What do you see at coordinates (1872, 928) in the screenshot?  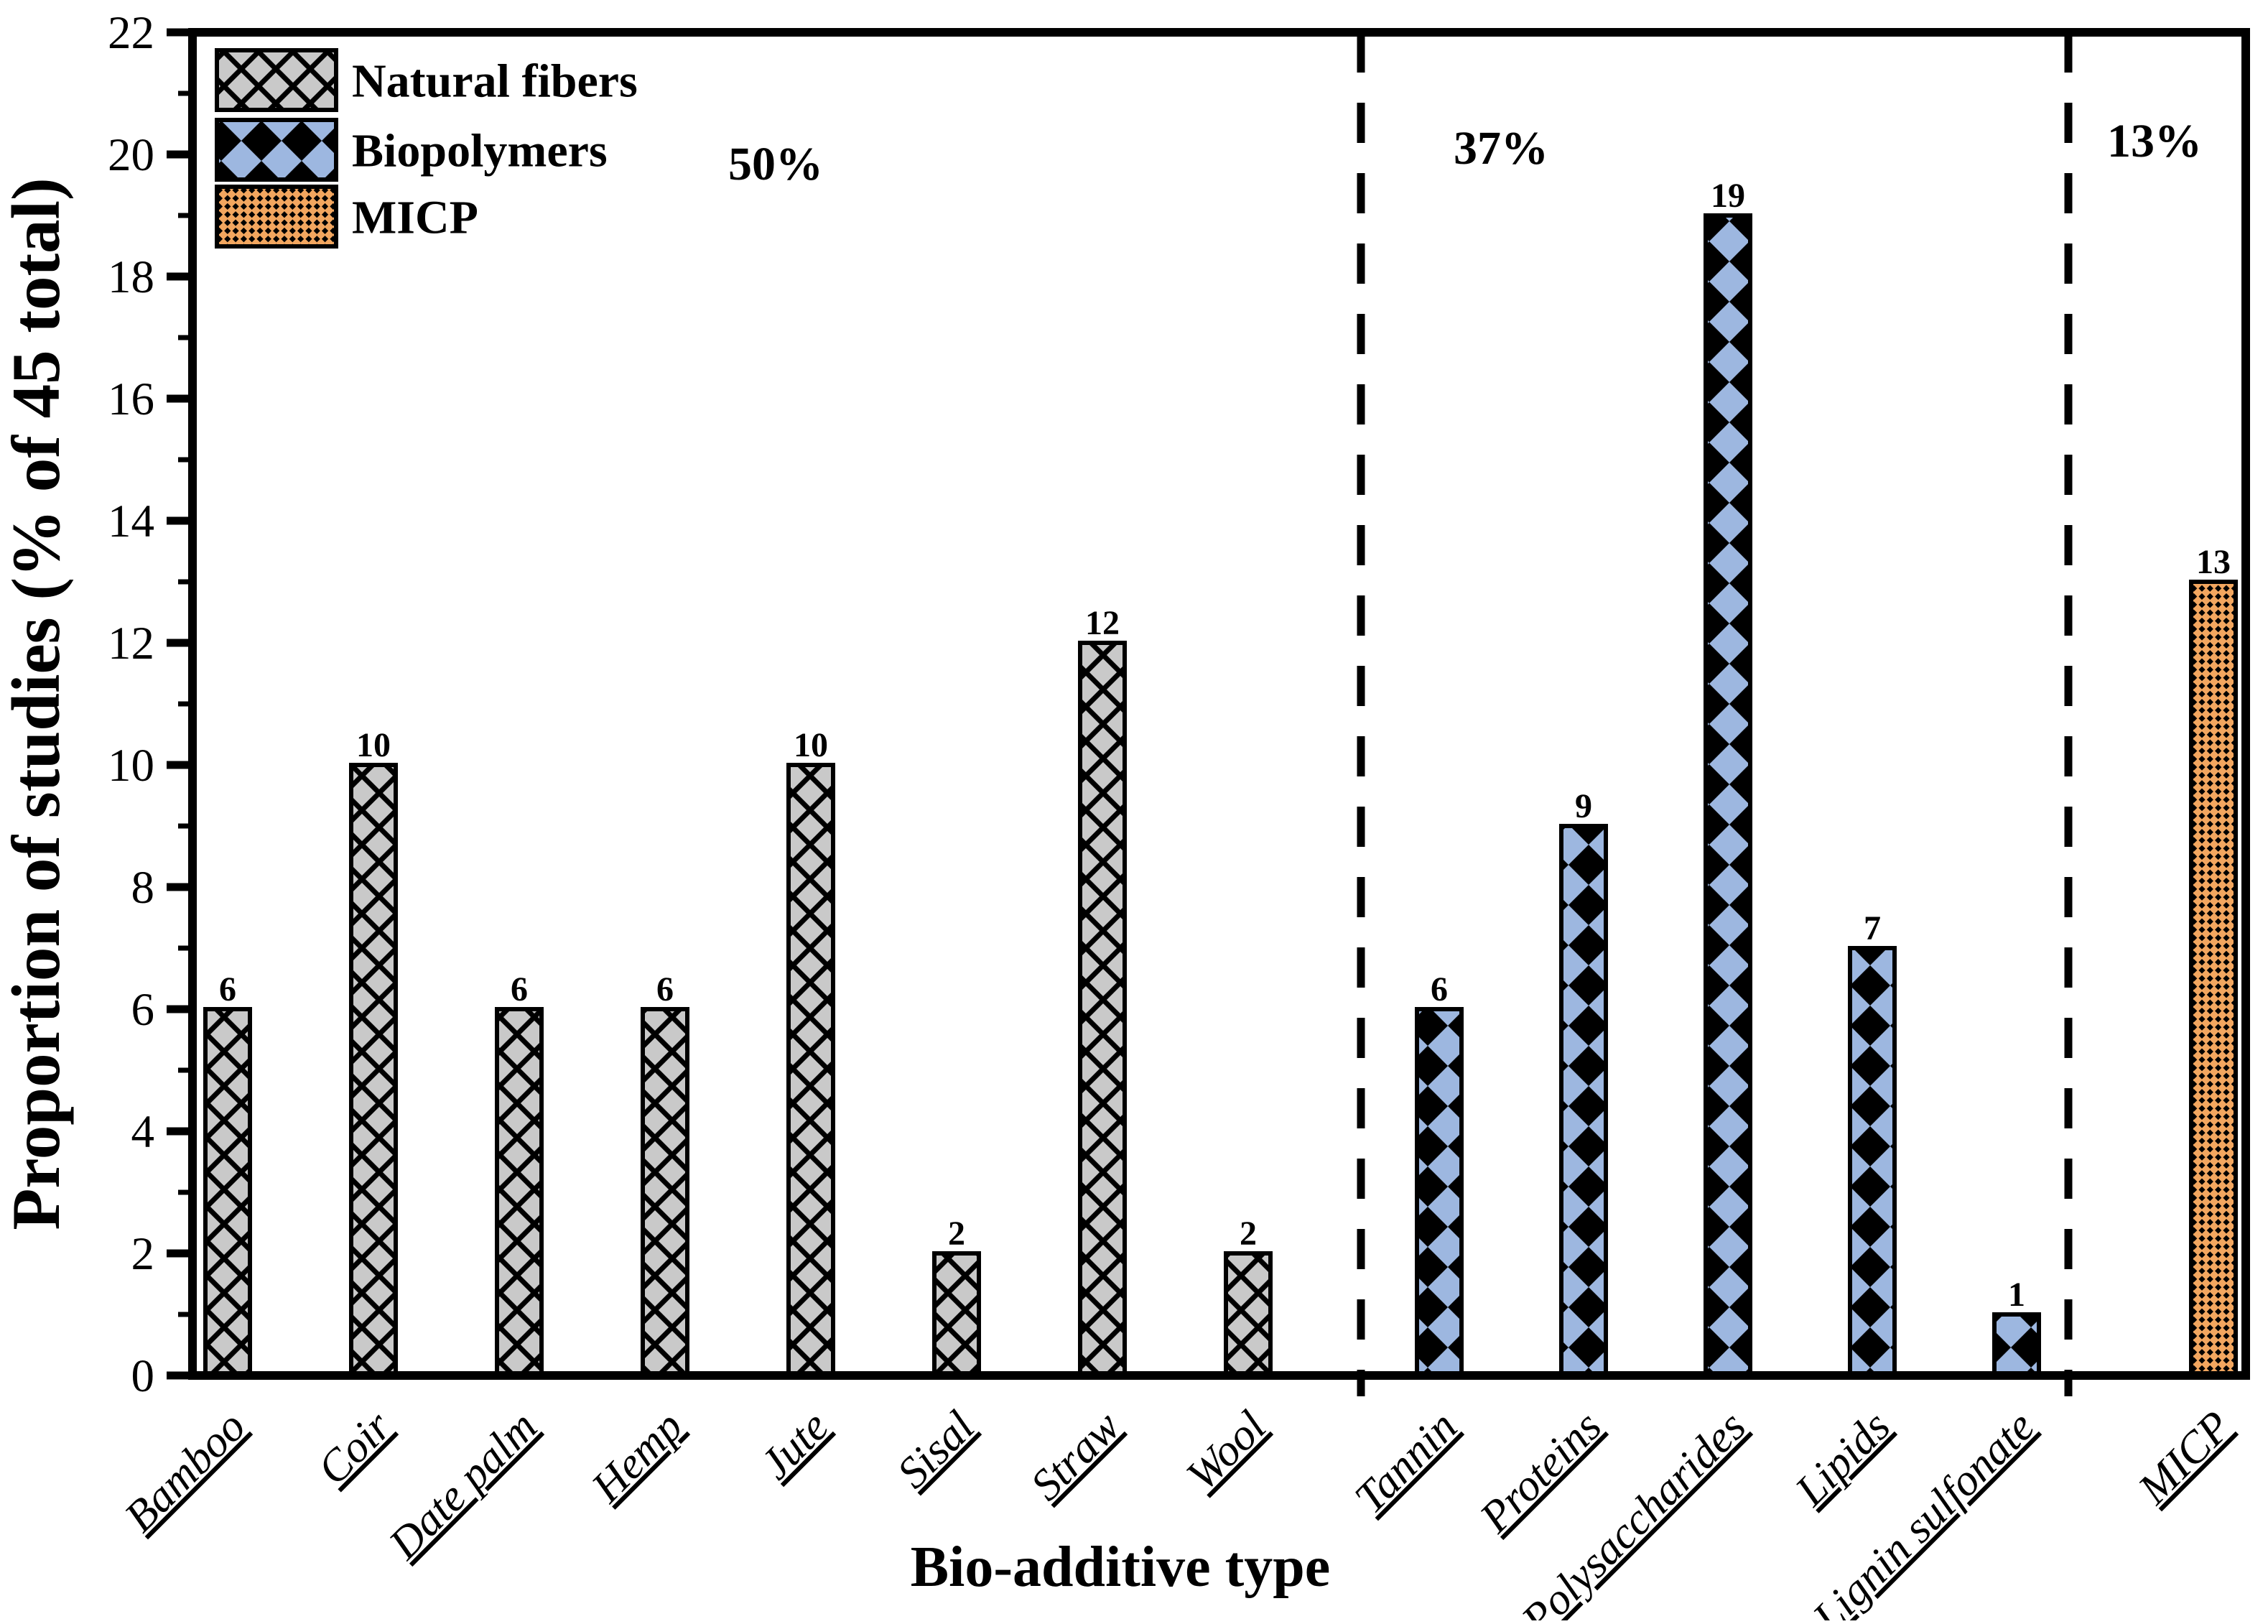 I see `bar-value-label: 7` at bounding box center [1872, 928].